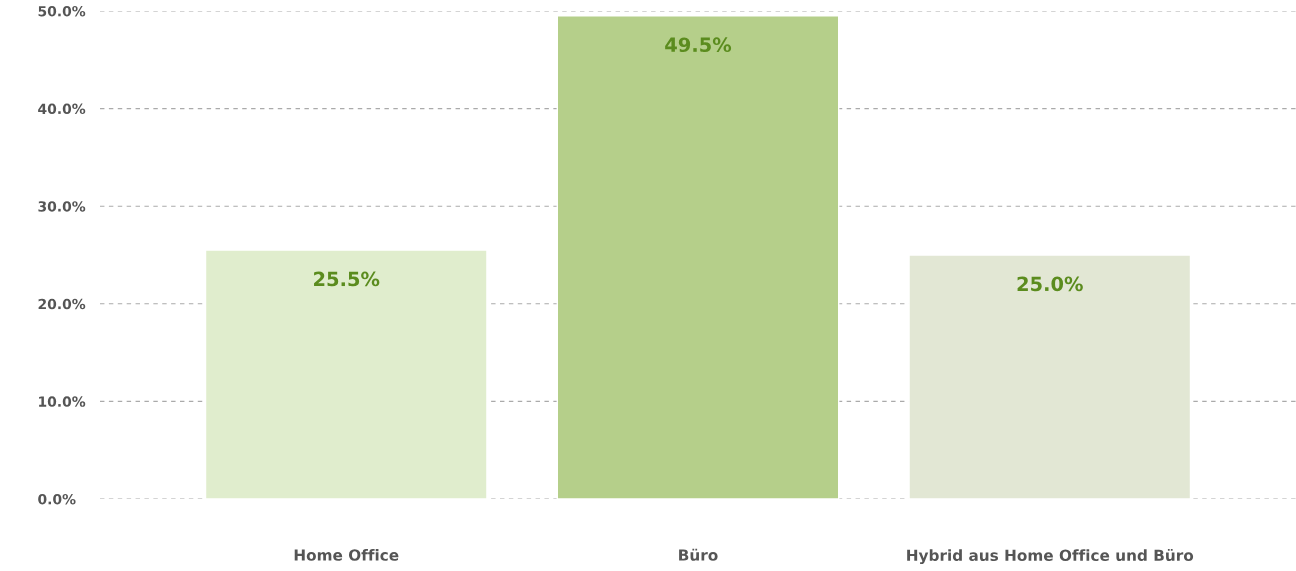 The height and width of the screenshot is (571, 1296). What do you see at coordinates (62, 109) in the screenshot?
I see `y-tick-label: 40.0%` at bounding box center [62, 109].